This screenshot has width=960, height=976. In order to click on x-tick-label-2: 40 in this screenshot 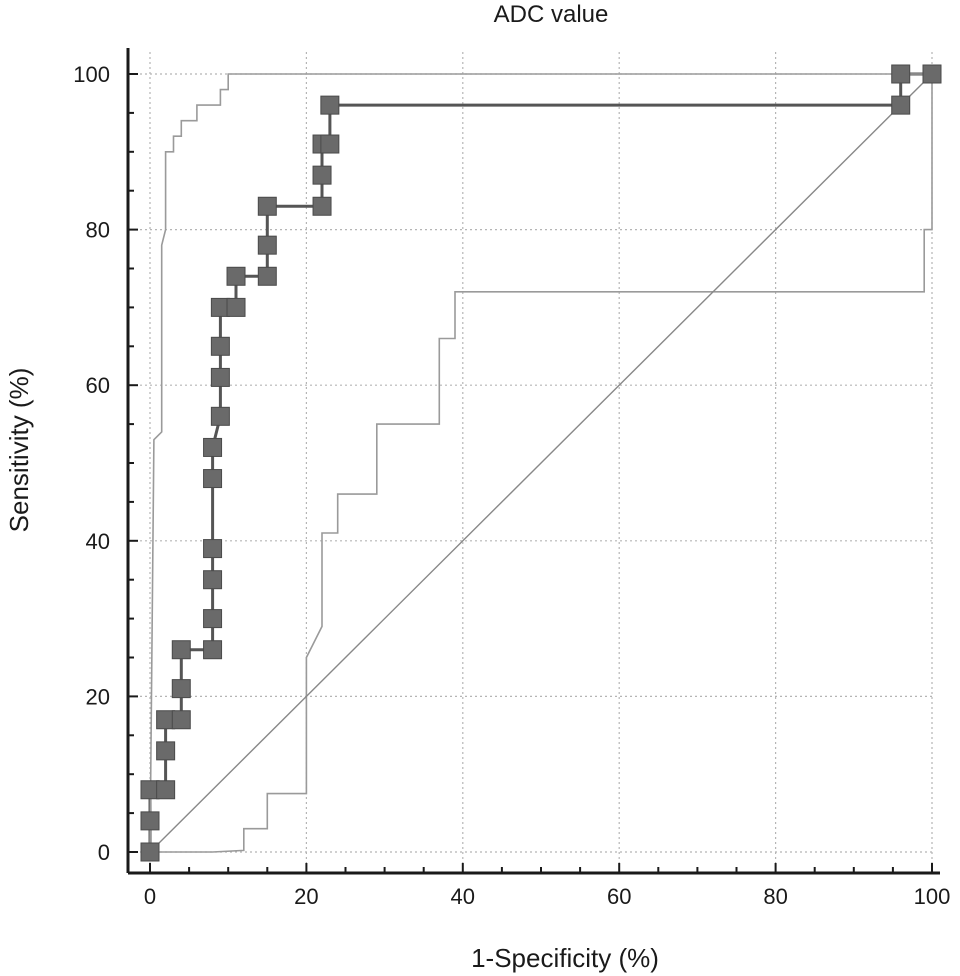, I will do `click(463, 896)`.